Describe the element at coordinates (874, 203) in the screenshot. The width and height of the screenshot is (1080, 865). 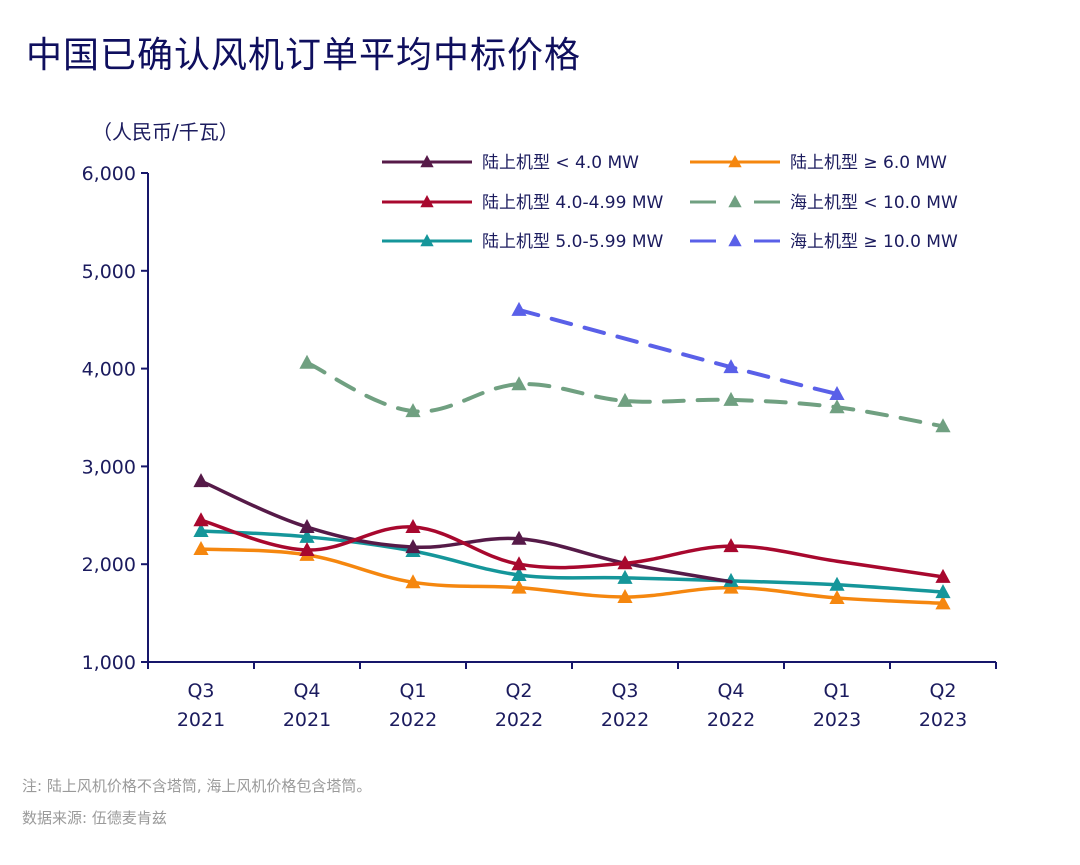
I see `legend-label: 海上机型 < 10.0 MW` at that location.